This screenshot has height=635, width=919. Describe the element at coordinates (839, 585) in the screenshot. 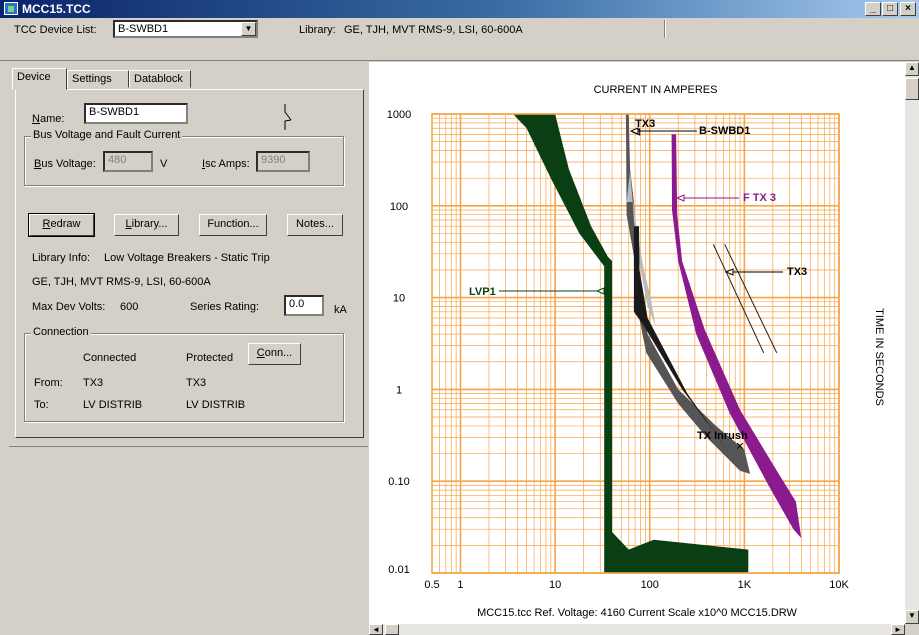

I see `x-tick-label: 10K` at that location.